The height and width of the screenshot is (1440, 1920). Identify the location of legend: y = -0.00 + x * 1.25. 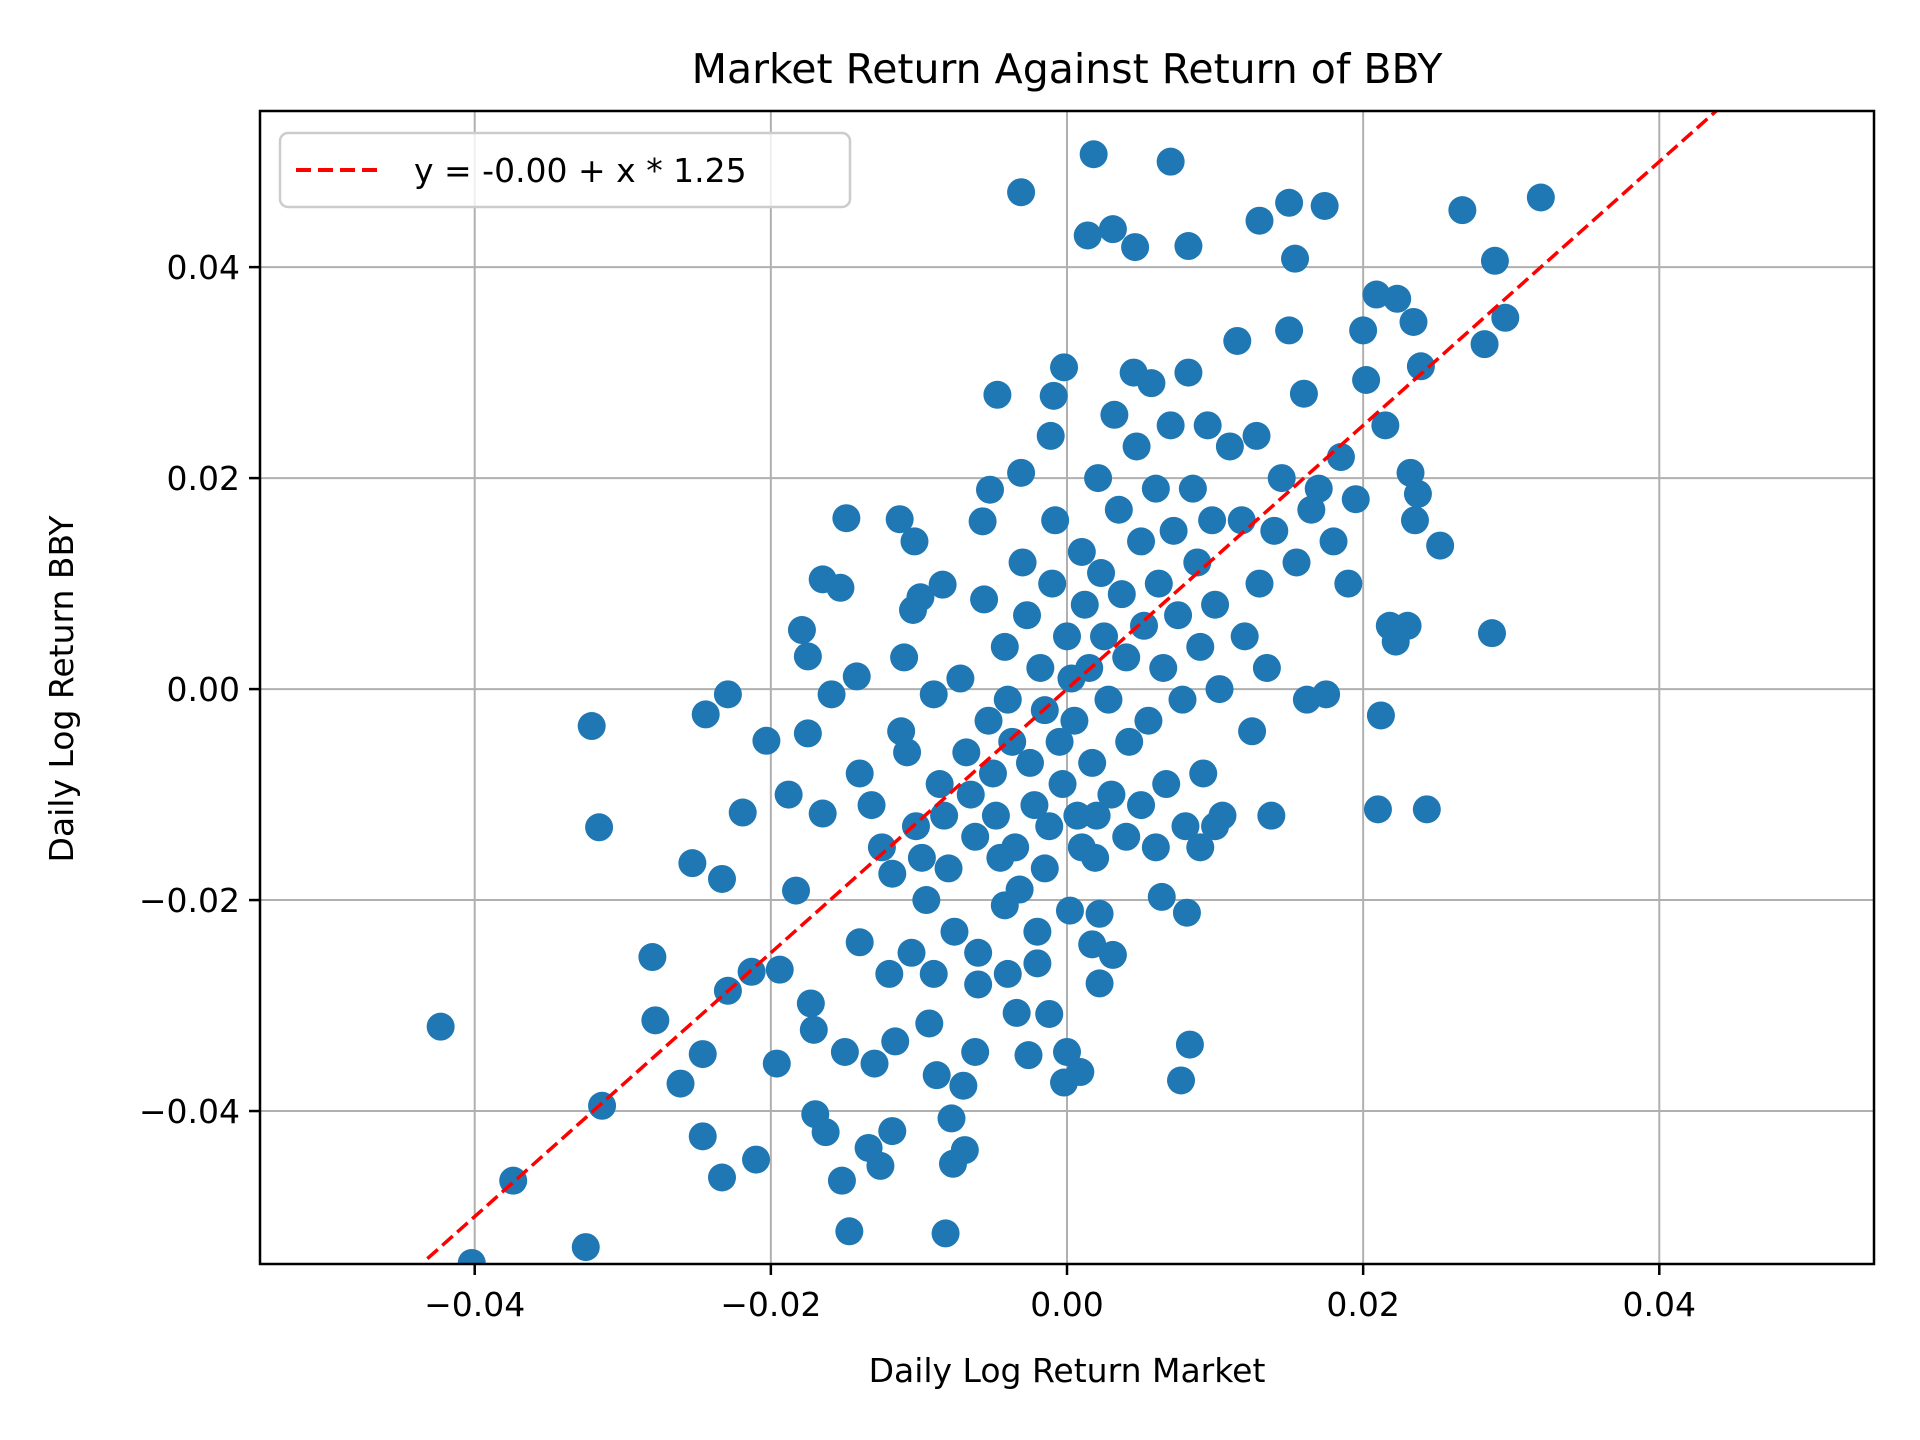
(565, 170).